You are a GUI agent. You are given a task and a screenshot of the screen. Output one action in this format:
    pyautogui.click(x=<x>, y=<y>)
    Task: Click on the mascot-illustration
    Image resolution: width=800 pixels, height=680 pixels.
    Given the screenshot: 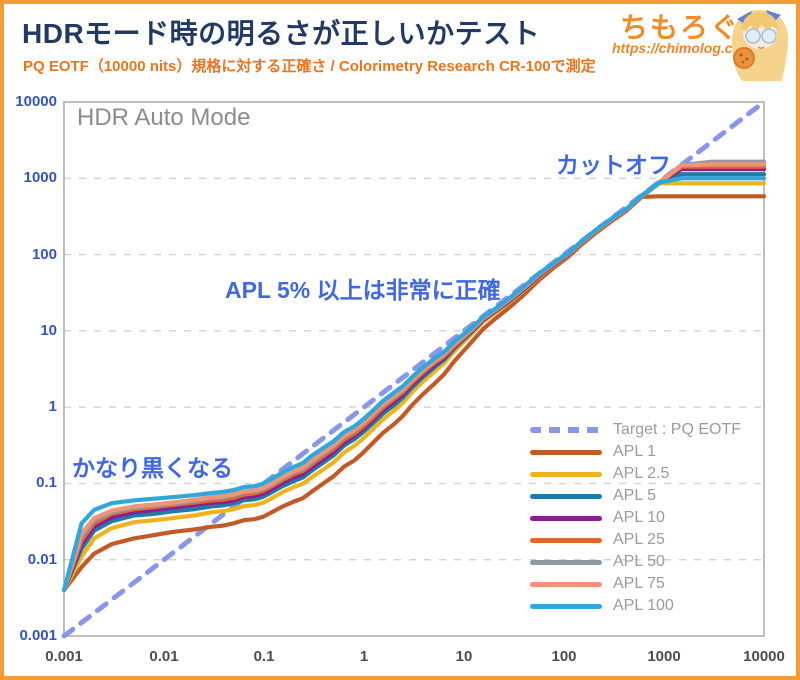 What is the action you would take?
    pyautogui.click(x=760, y=45)
    